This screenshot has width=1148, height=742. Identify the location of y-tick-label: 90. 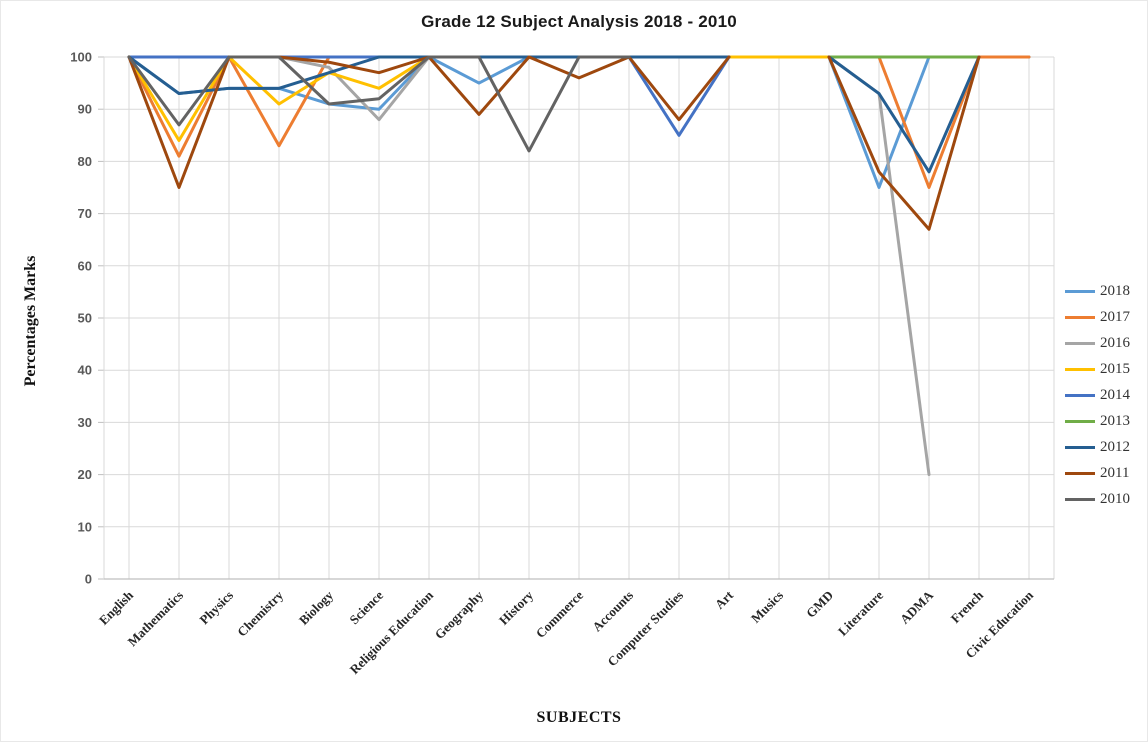
(85, 109).